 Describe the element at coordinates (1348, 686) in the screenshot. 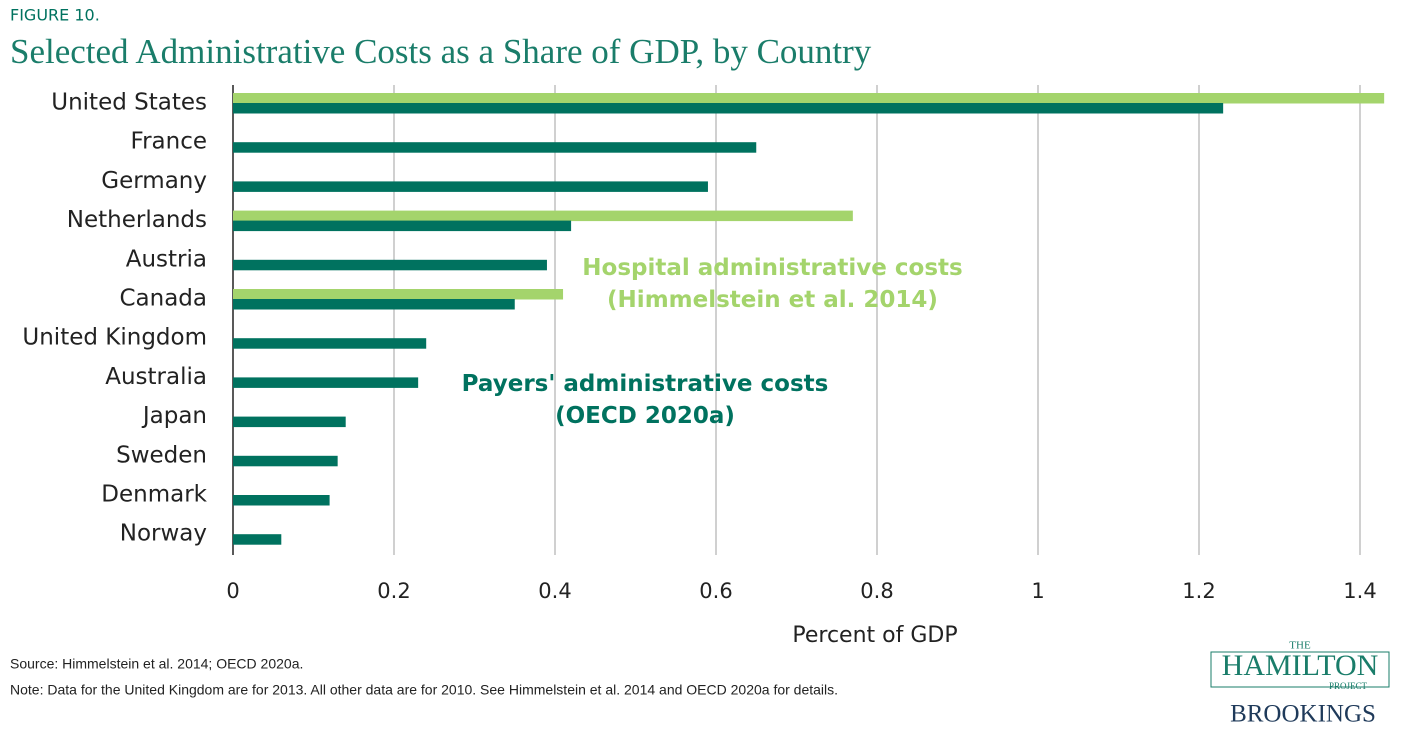

I see `logo-project: PROJECT` at that location.